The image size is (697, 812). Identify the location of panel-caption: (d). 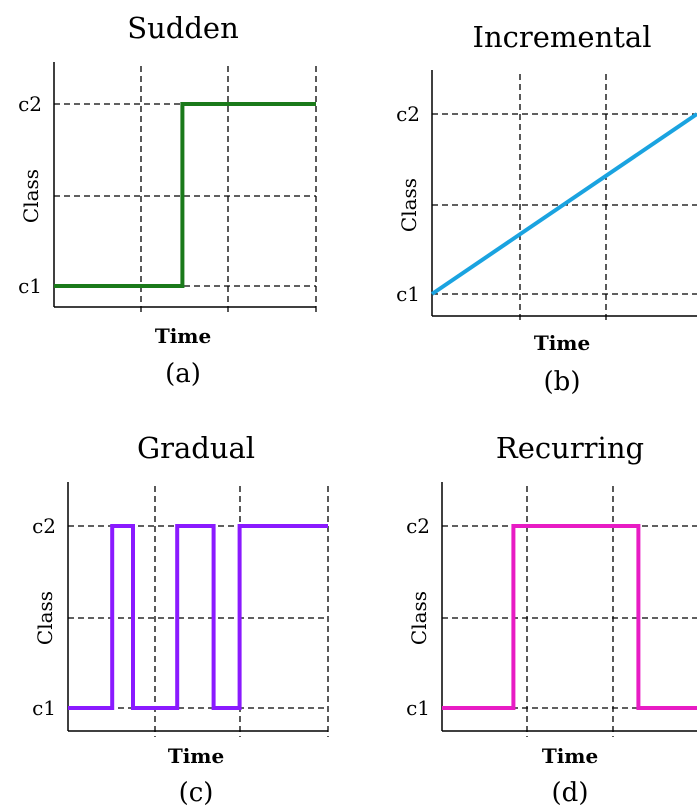
(570, 793).